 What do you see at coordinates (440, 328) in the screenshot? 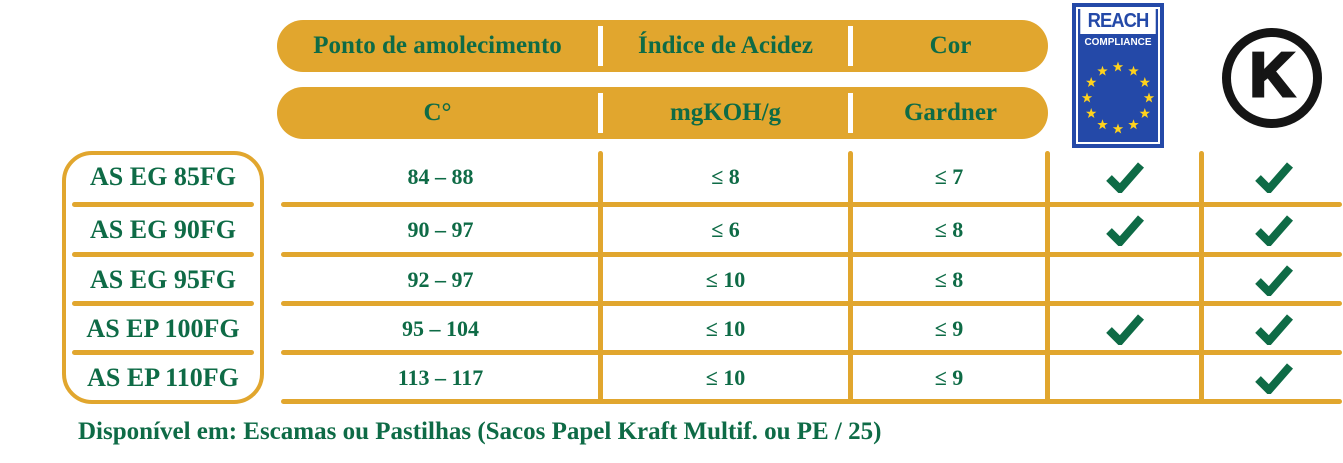
I see `softening-point-value: 95 – 104` at bounding box center [440, 328].